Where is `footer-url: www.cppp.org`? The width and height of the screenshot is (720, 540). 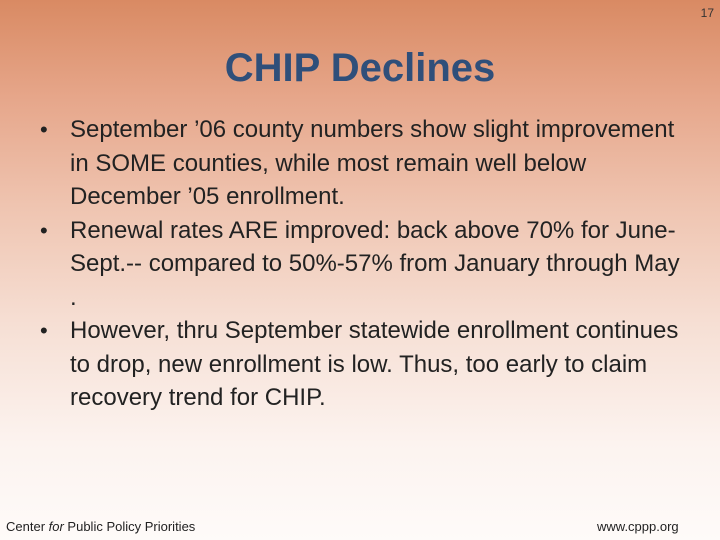 footer-url: www.cppp.org is located at coordinates (638, 526).